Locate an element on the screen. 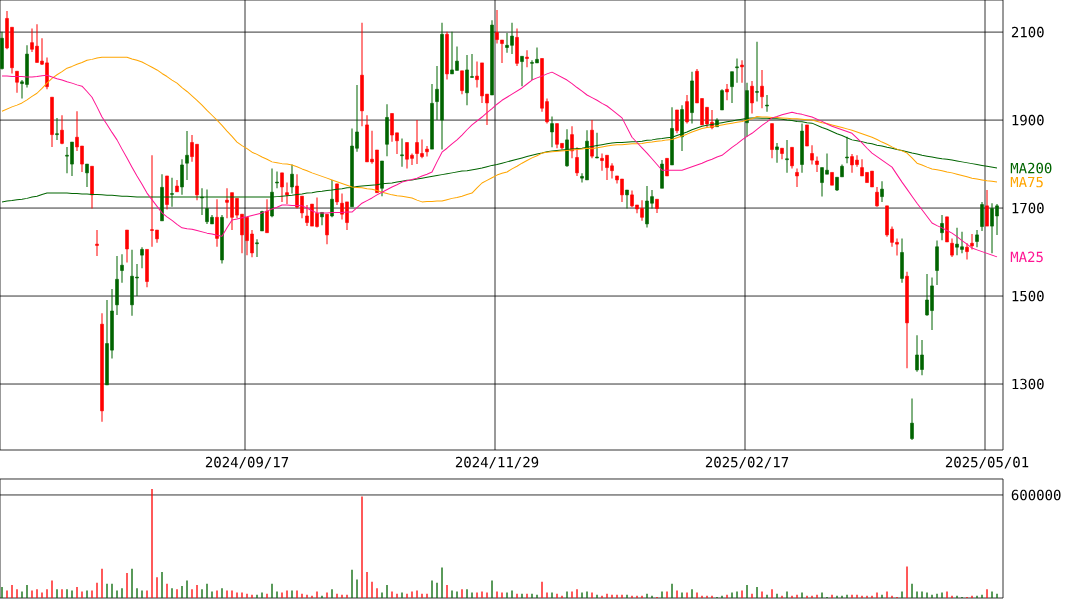 This screenshot has height=600, width=1065. series-label: MA25 is located at coordinates (1026, 257).